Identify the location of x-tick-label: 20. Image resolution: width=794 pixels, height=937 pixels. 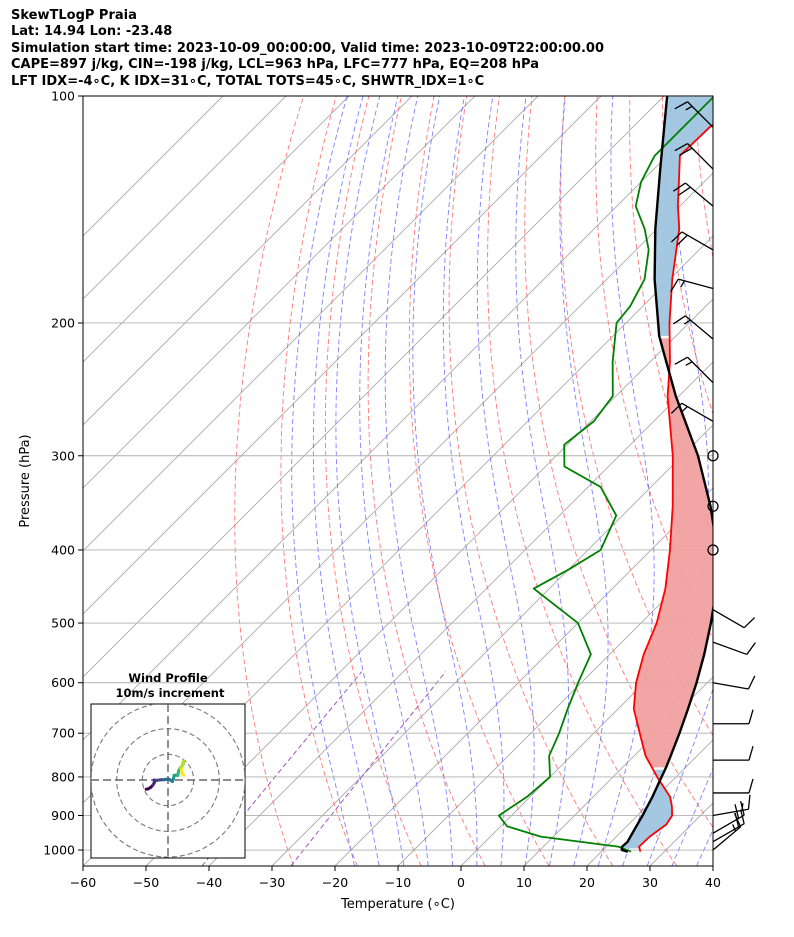
(587, 882).